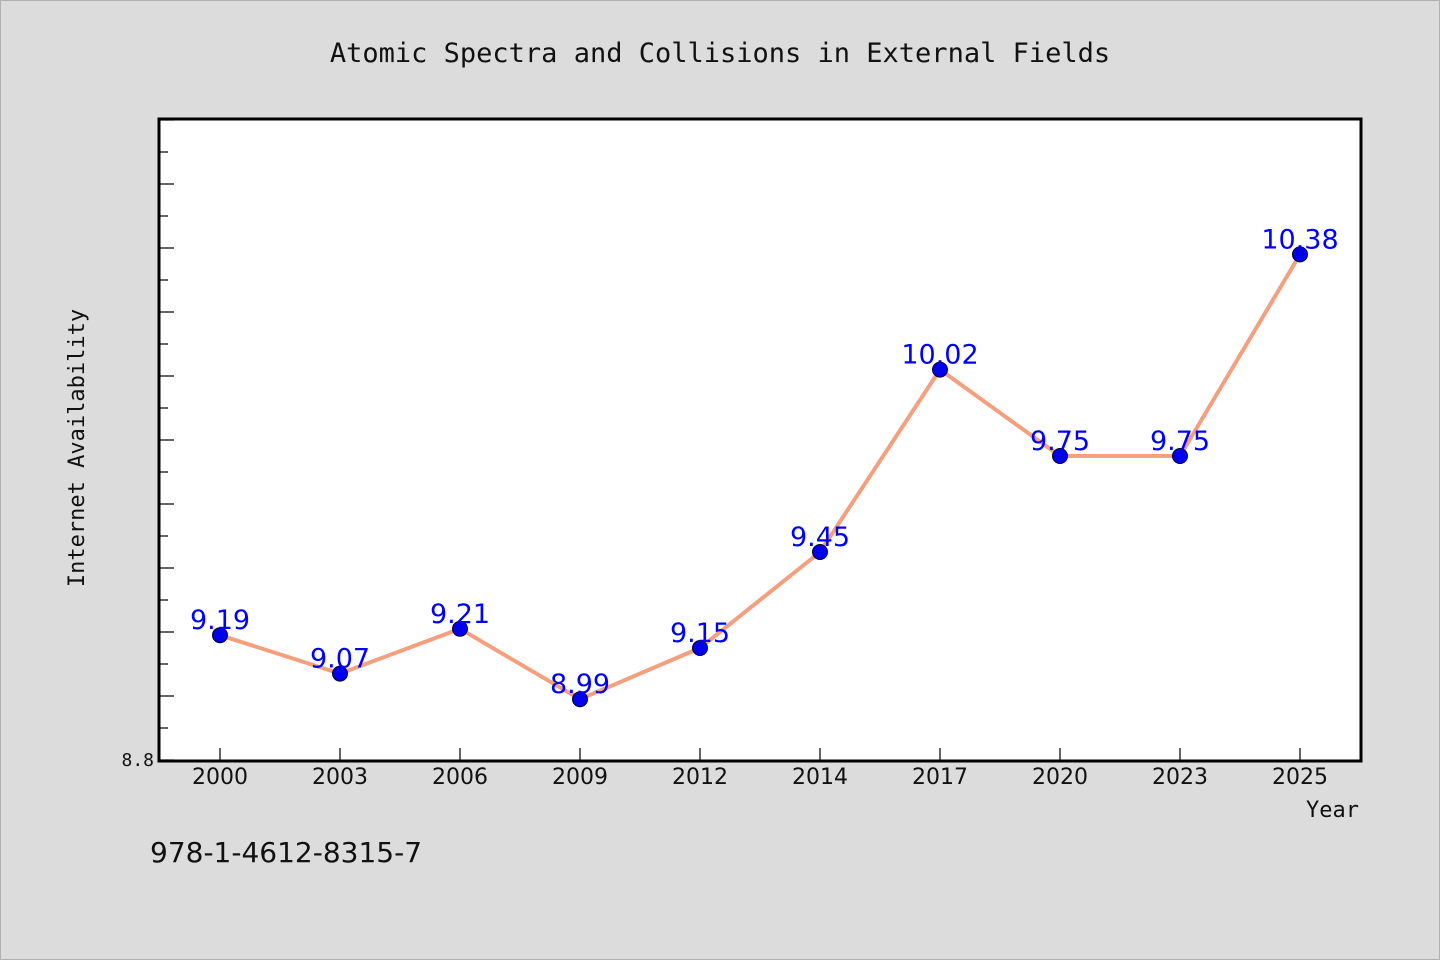 Image resolution: width=1440 pixels, height=960 pixels. Describe the element at coordinates (137, 760) in the screenshot. I see `y-tick-label: 8.8` at that location.